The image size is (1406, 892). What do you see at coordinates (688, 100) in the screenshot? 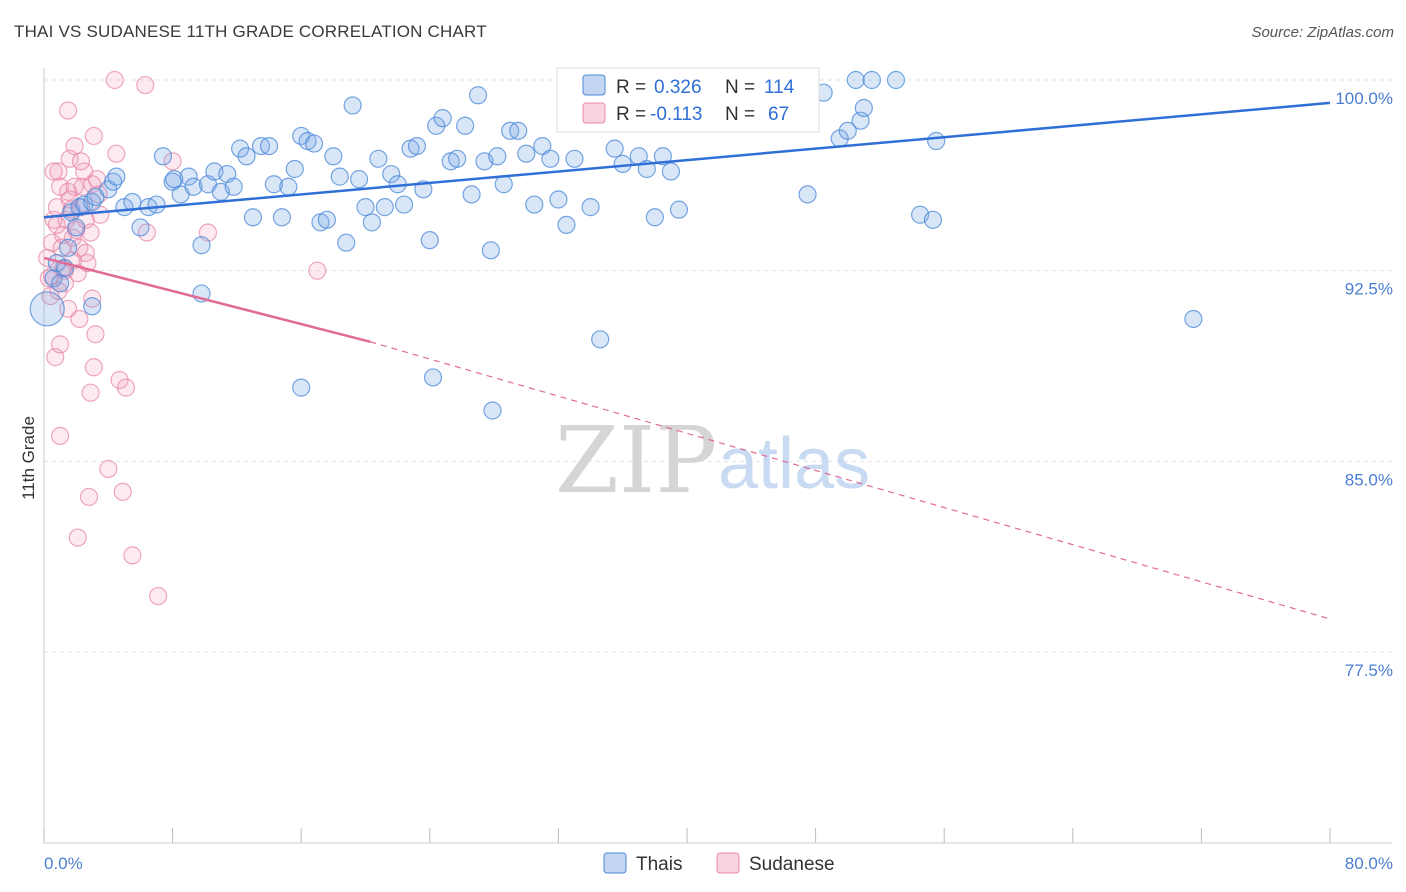
I see `legend: R = 0.326 N = 114 R = -0.113 N = 67` at bounding box center [688, 100].